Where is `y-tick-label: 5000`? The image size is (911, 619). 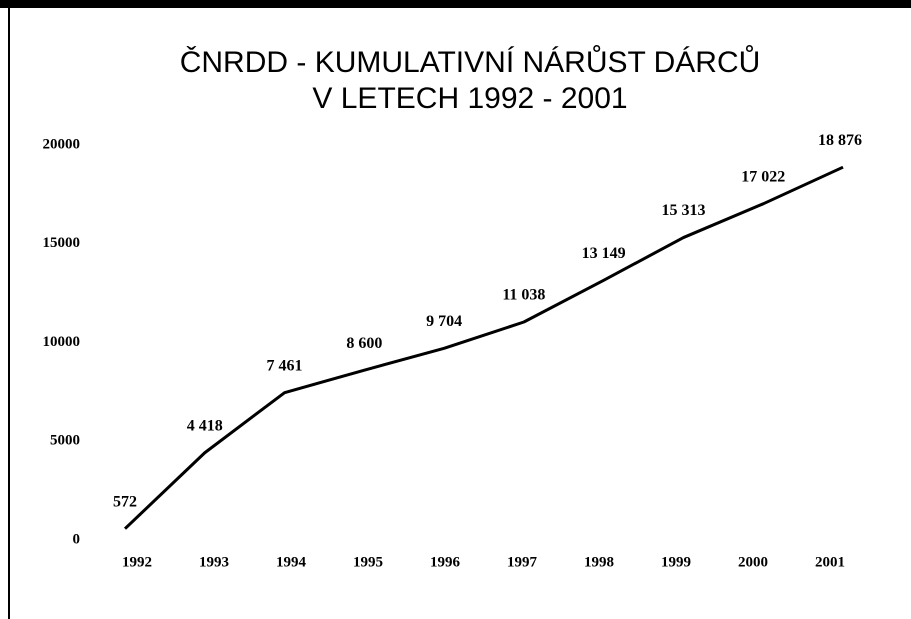
y-tick-label: 5000 is located at coordinates (65, 441).